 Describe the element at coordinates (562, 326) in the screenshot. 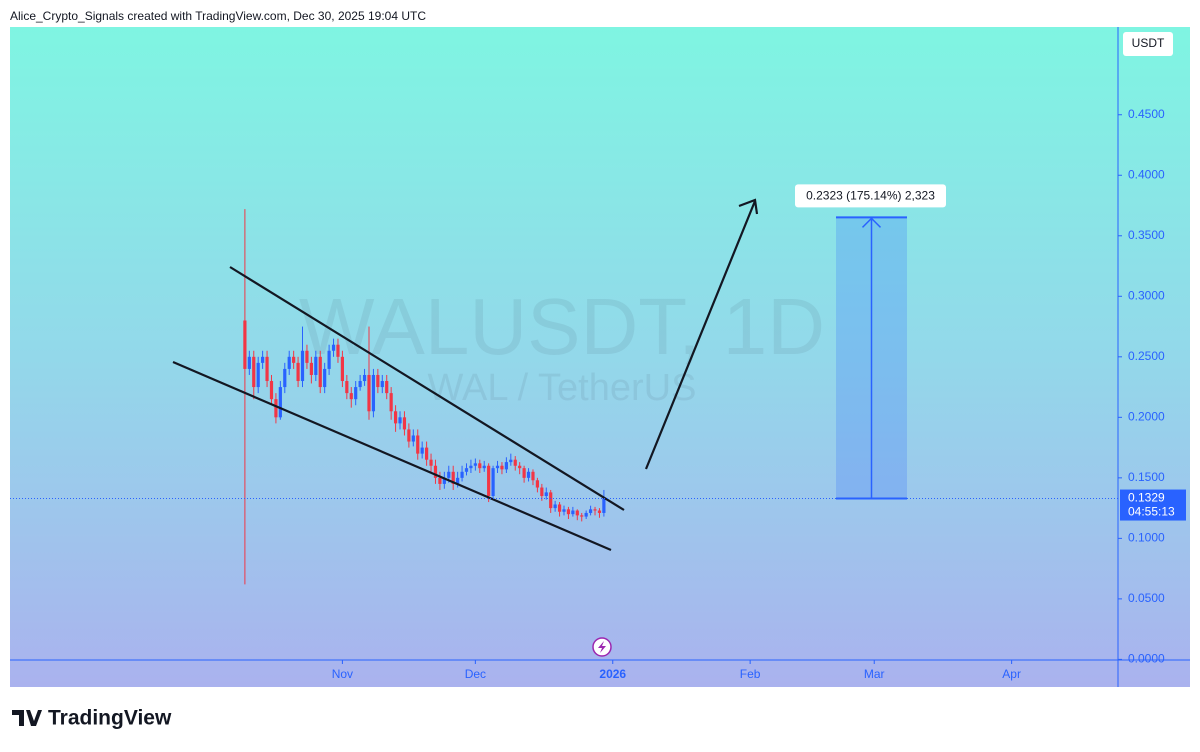

I see `watermark-symbol: WALUSDT, 1D` at that location.